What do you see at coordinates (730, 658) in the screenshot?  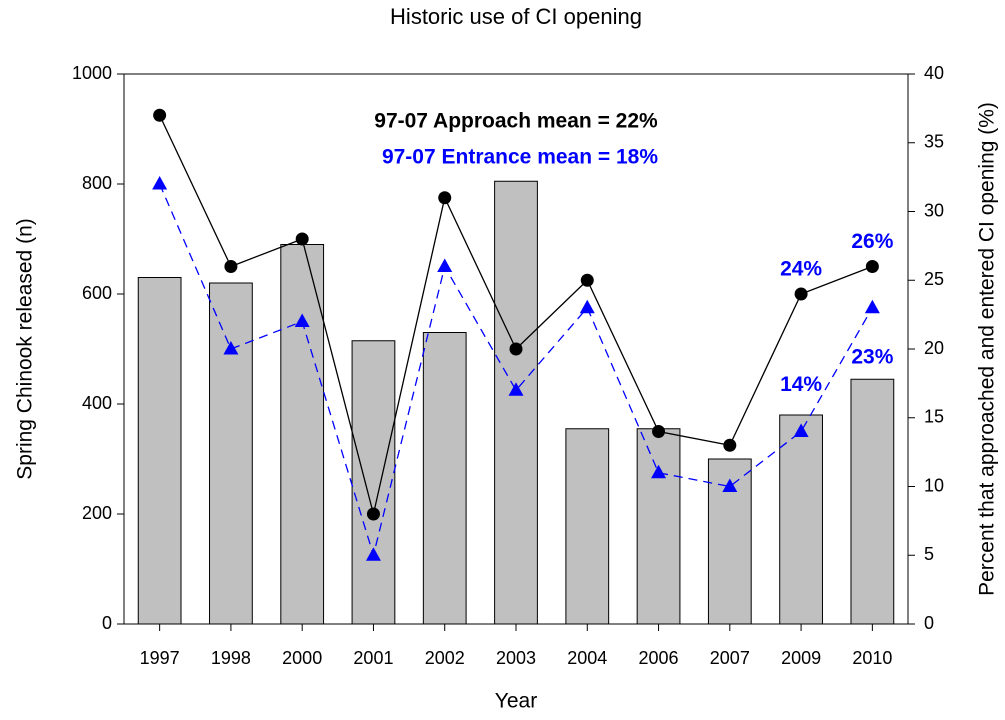 I see `x-tick-label: 2007` at bounding box center [730, 658].